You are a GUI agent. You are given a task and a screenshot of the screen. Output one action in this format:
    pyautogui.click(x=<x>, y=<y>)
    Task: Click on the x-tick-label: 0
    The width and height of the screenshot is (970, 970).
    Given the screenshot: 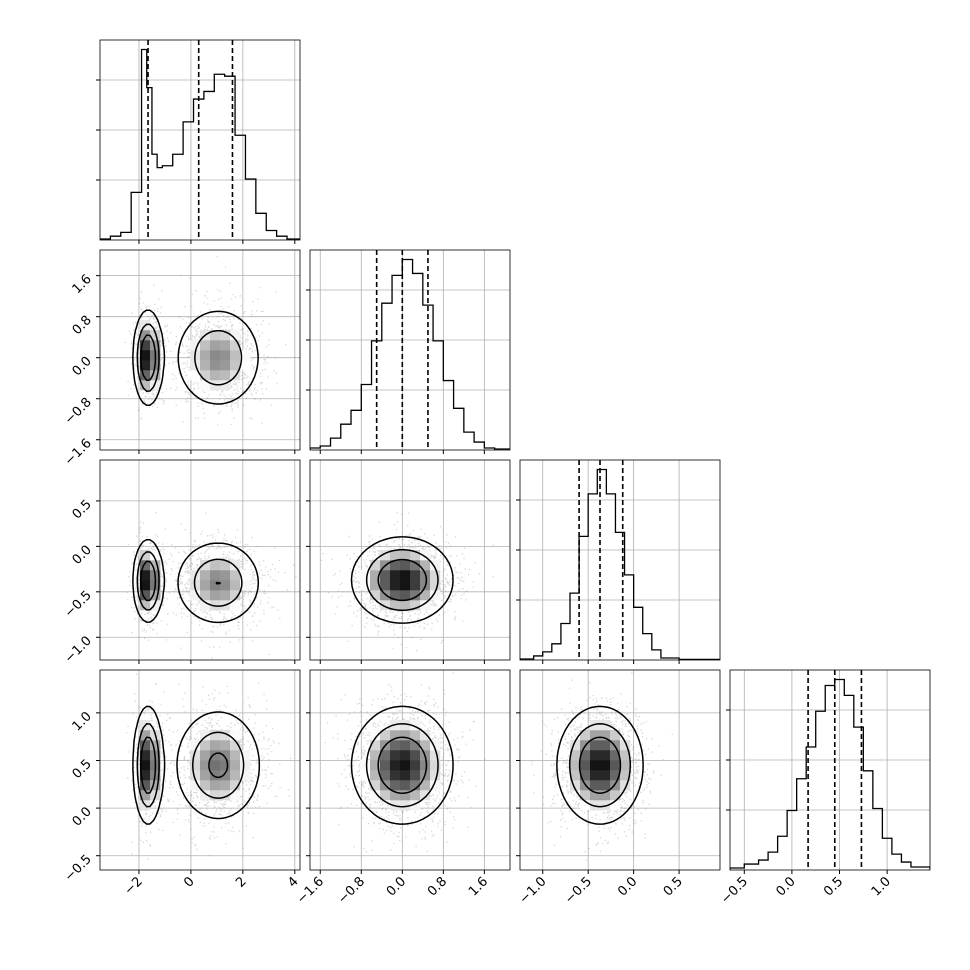 What is the action you would take?
    pyautogui.click(x=189, y=882)
    